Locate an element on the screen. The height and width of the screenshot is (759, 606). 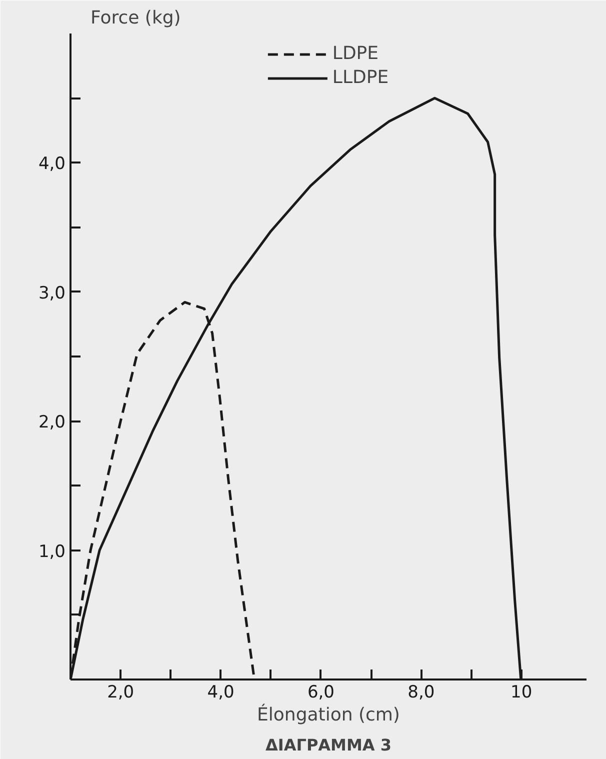
legend-label: LDPE is located at coordinates (355, 53).